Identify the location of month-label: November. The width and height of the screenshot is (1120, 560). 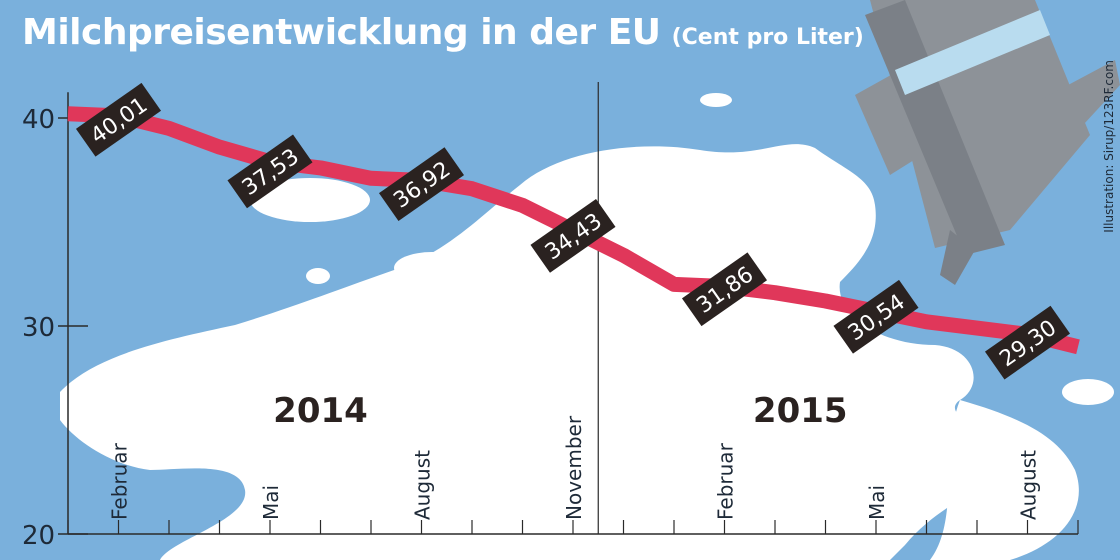
(574, 467).